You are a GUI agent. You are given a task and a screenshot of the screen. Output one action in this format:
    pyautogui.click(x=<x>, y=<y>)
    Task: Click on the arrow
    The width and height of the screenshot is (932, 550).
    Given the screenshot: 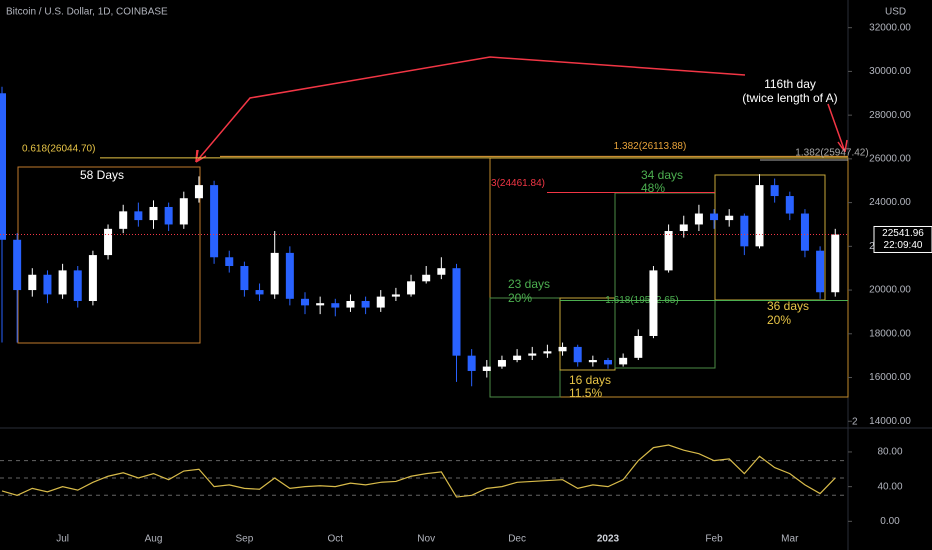 What is the action you would take?
    pyautogui.click(x=837, y=128)
    